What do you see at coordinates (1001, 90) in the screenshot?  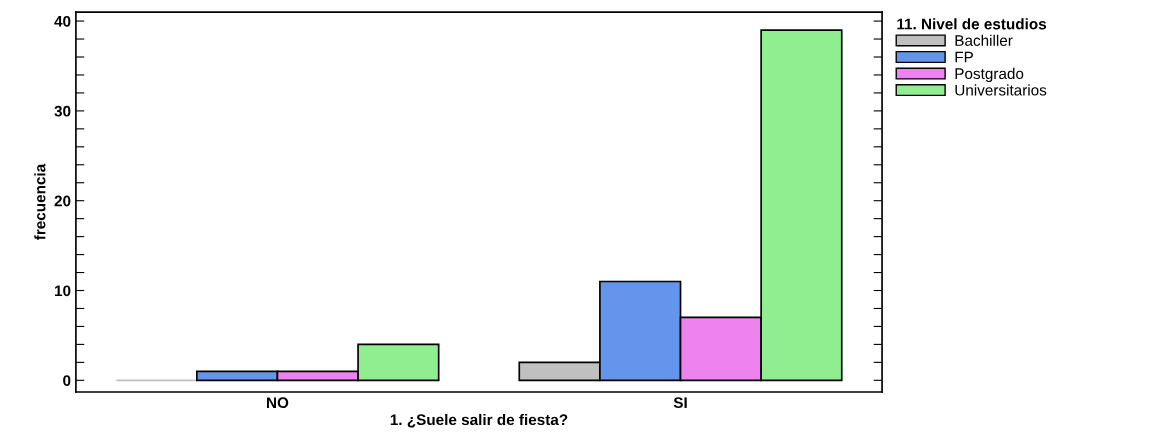 I see `legend-label: Universitarios` at bounding box center [1001, 90].